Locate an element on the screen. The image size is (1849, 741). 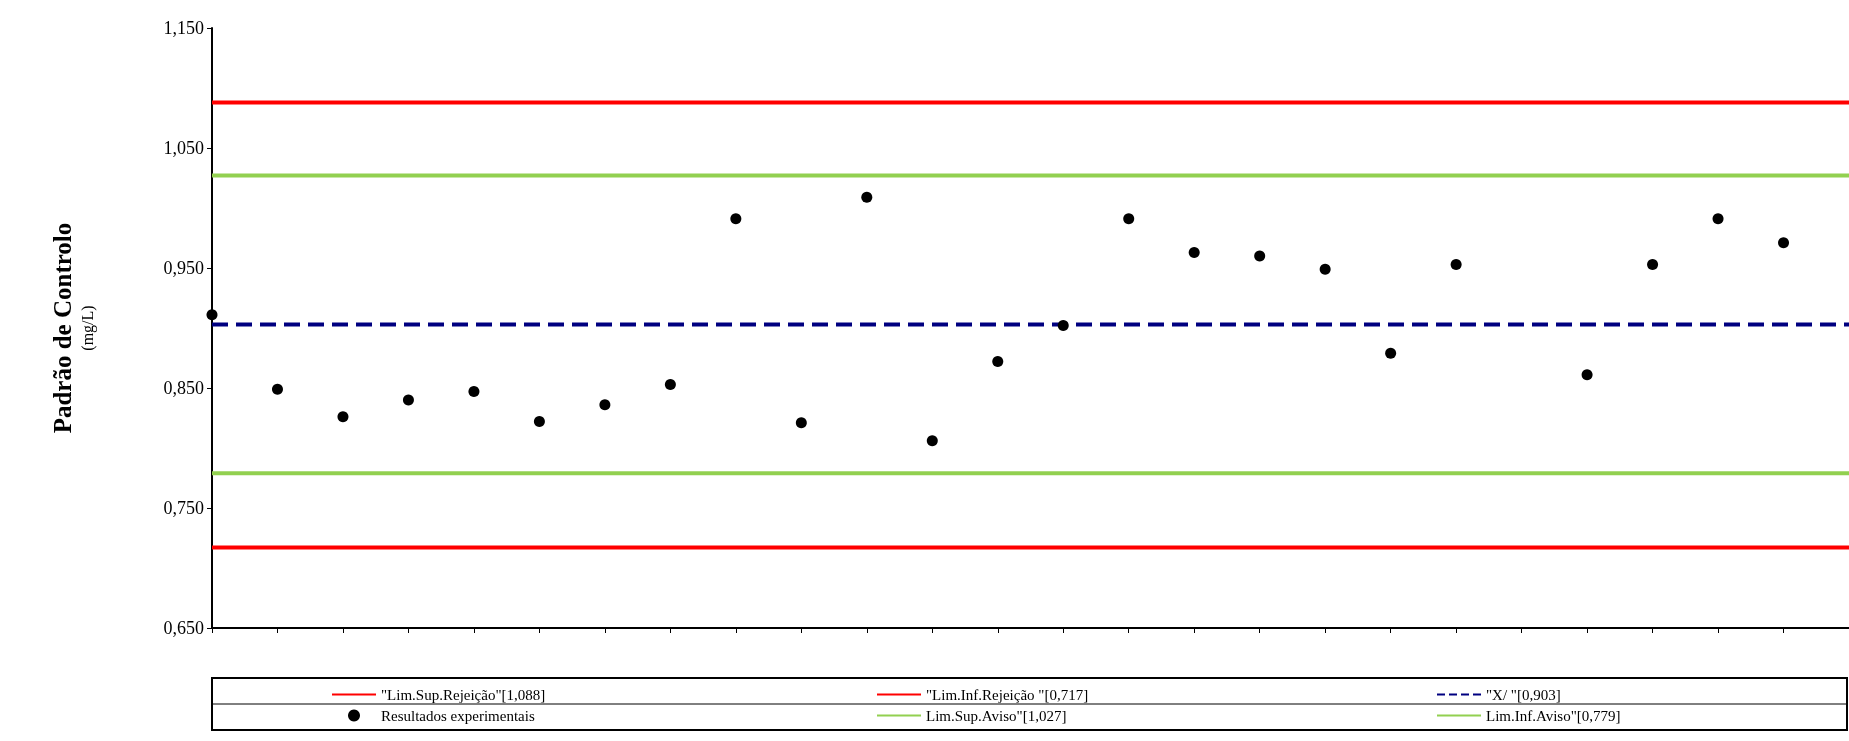
legend-label: Resultados experimentais is located at coordinates (458, 715).